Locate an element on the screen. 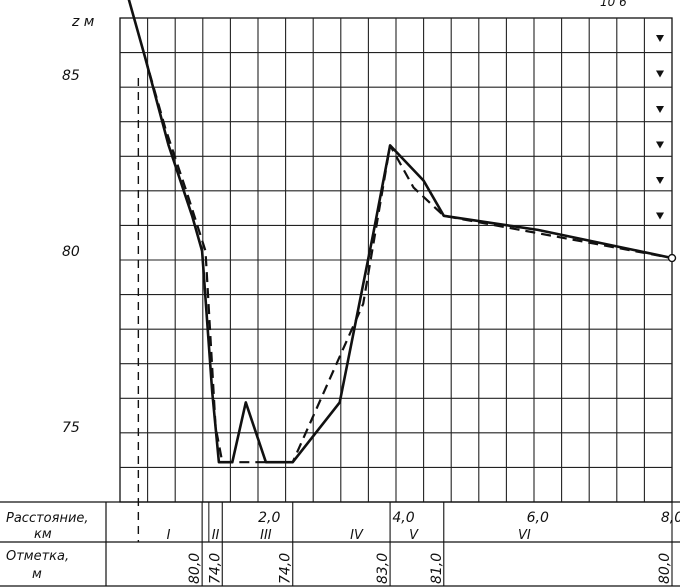  distance-tick-label: 4,0 is located at coordinates (403, 518).